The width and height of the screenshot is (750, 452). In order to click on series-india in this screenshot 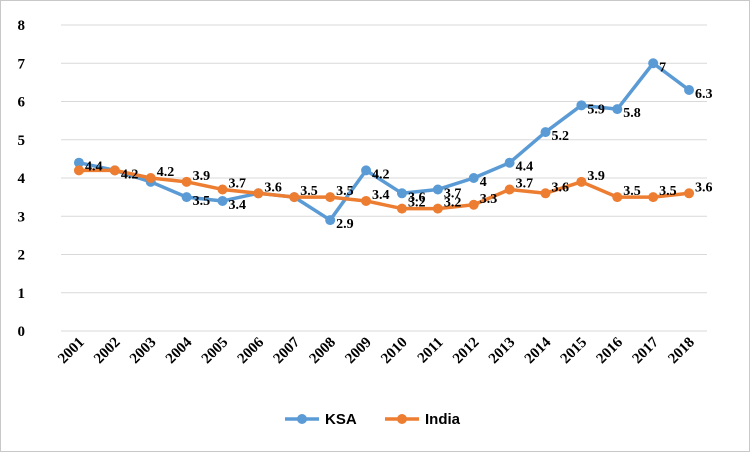, I will do `click(384, 189)`.